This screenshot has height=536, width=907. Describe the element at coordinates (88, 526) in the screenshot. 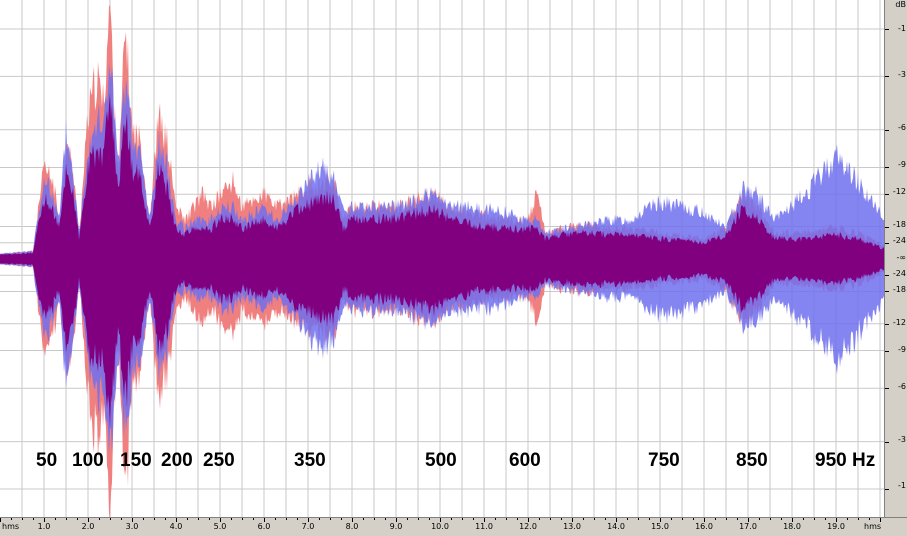

I see `time-tick-label: 2.0` at that location.